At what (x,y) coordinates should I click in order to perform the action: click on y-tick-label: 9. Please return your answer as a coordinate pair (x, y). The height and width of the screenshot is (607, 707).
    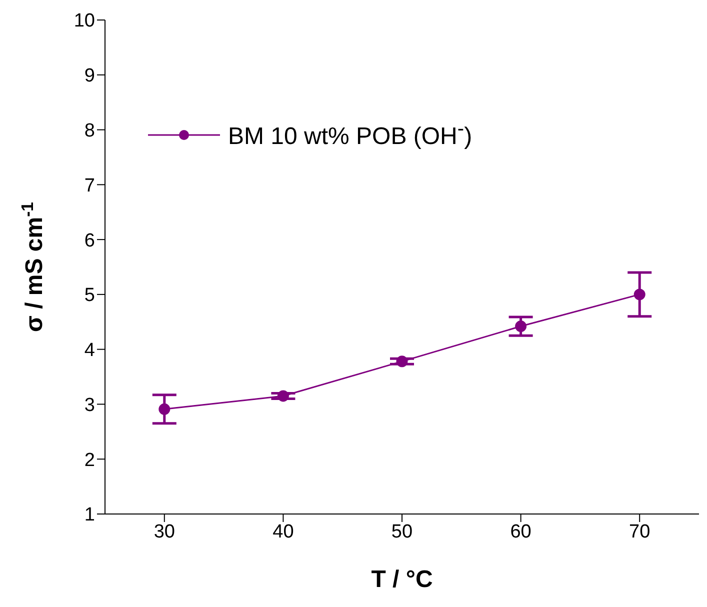
    Looking at the image, I should click on (89, 76).